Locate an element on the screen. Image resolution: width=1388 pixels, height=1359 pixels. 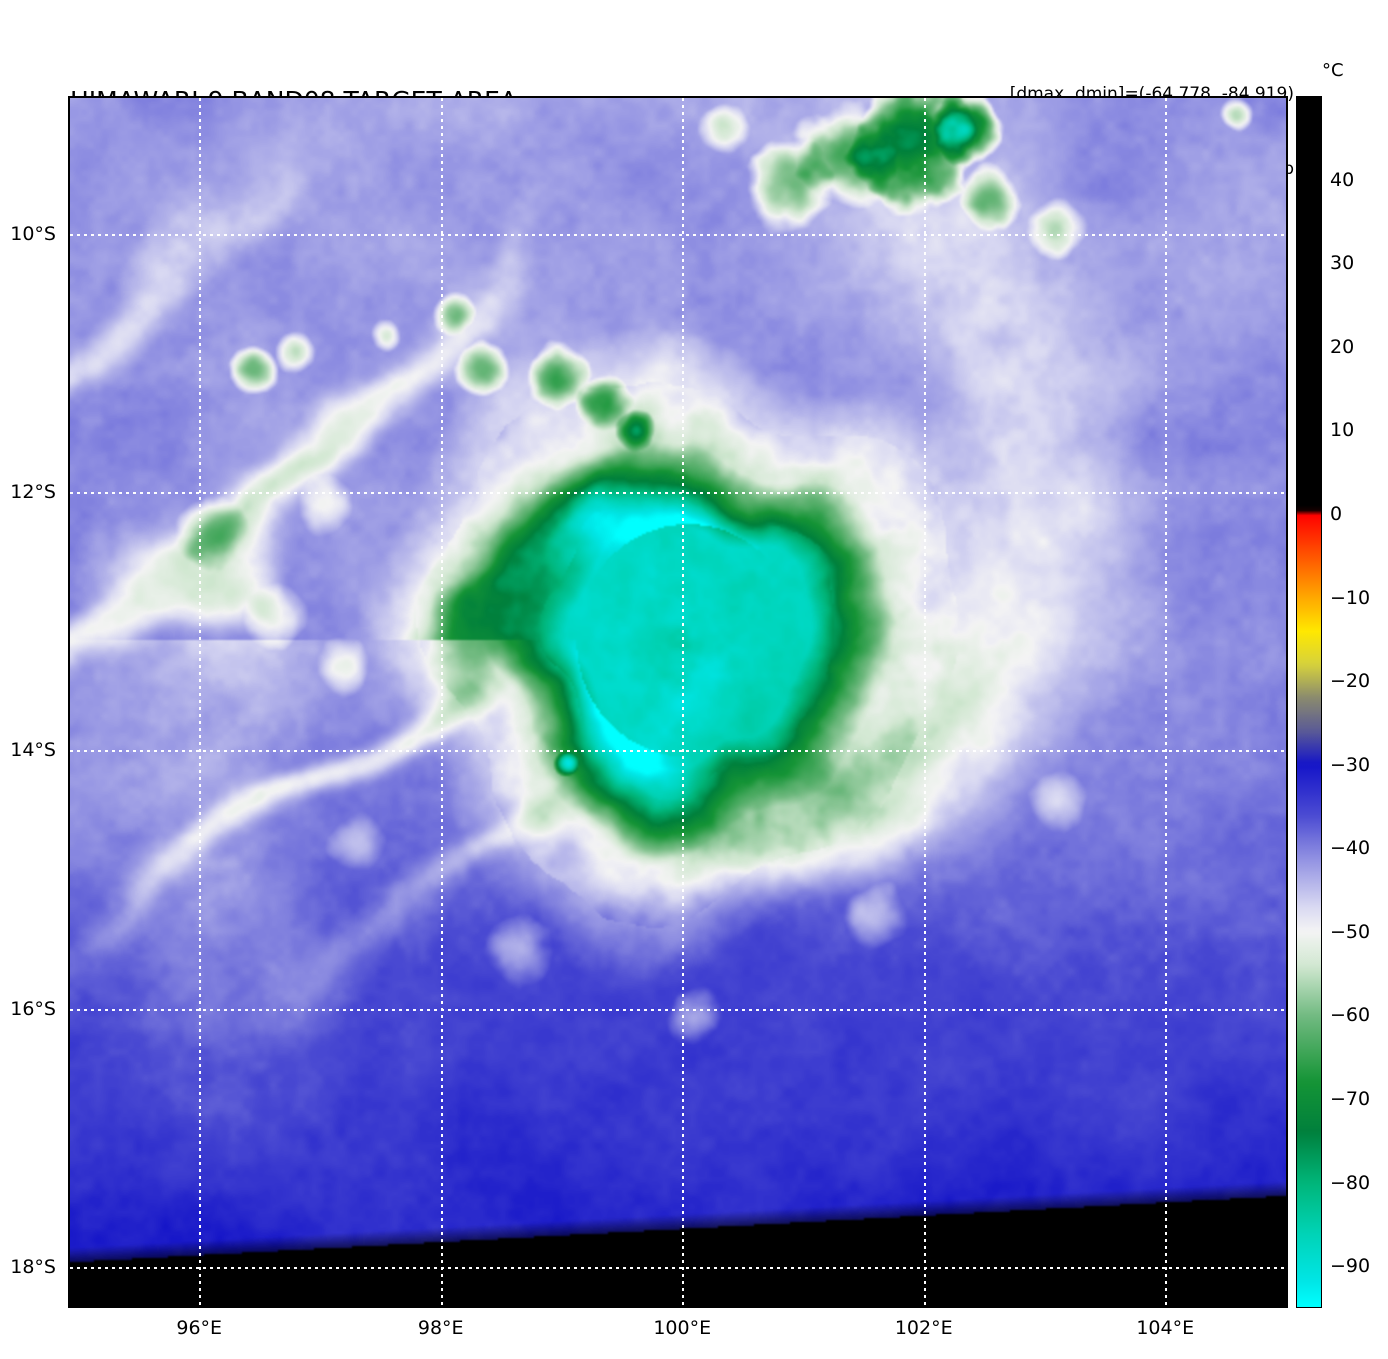
latitude-tick-label: 12°S is located at coordinates (33, 492).